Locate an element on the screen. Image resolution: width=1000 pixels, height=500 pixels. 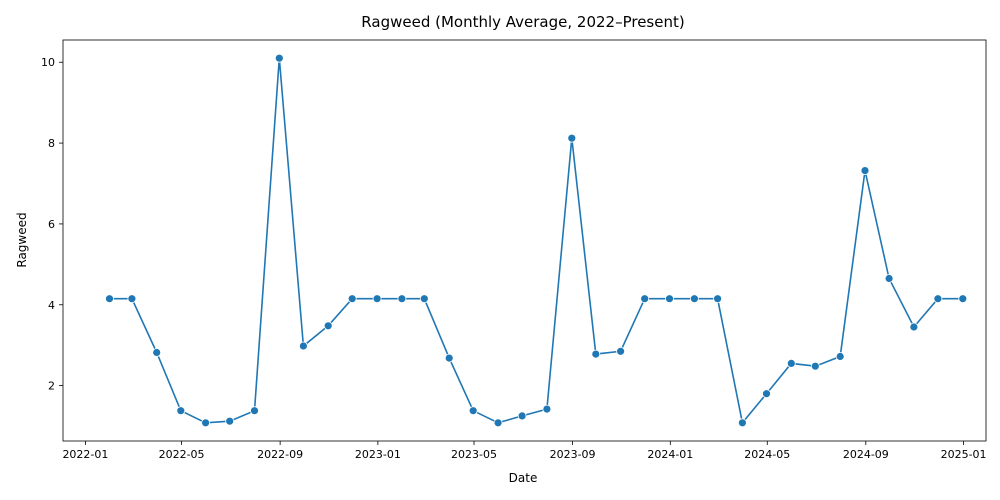
y-tick-label: 6 is located at coordinates (51, 224).